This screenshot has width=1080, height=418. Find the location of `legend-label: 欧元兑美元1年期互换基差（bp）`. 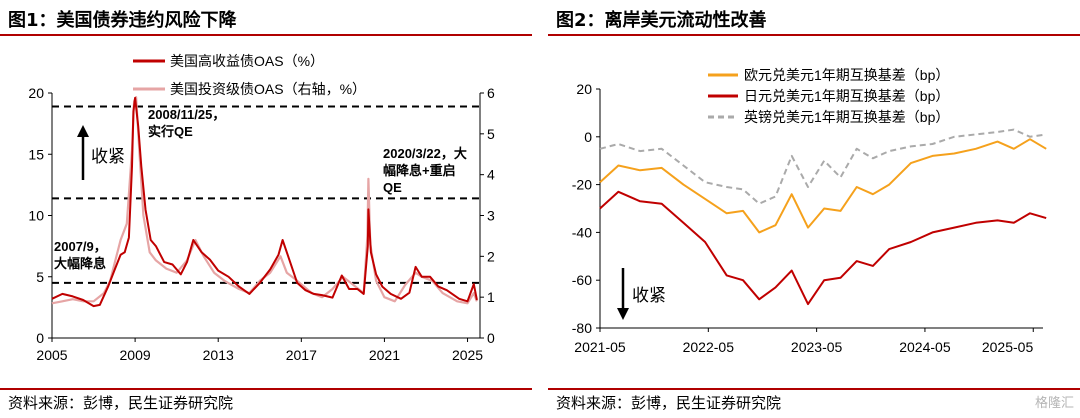

legend-label: 欧元兑美元1年期互换基差（bp） is located at coordinates (846, 75).